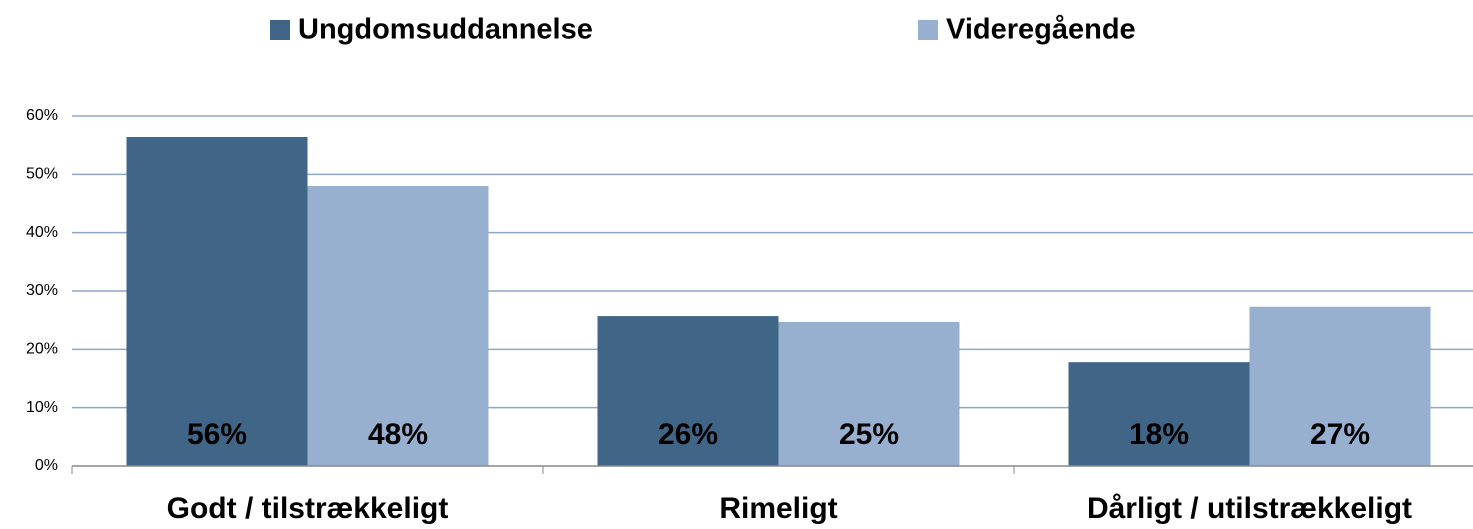 This screenshot has height=529, width=1473. I want to click on y-tick-label: 40%, so click(42, 232).